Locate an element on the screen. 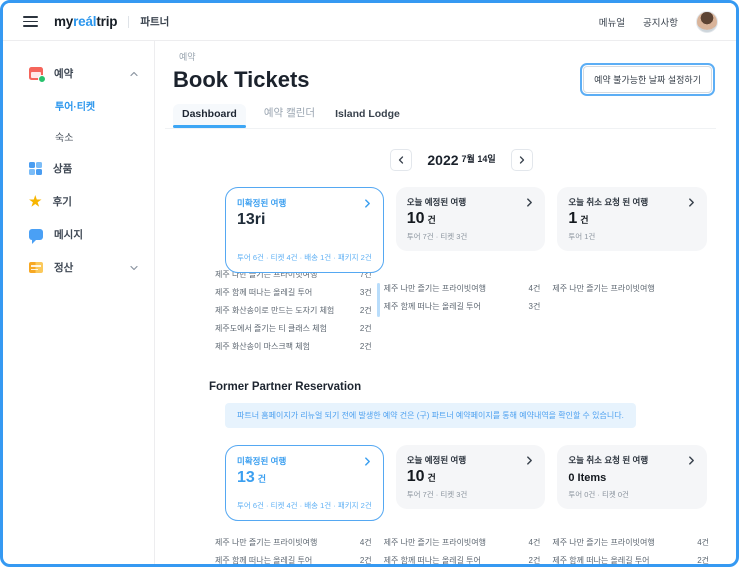 The image size is (739, 567). settlement-card-icon is located at coordinates (36, 267).